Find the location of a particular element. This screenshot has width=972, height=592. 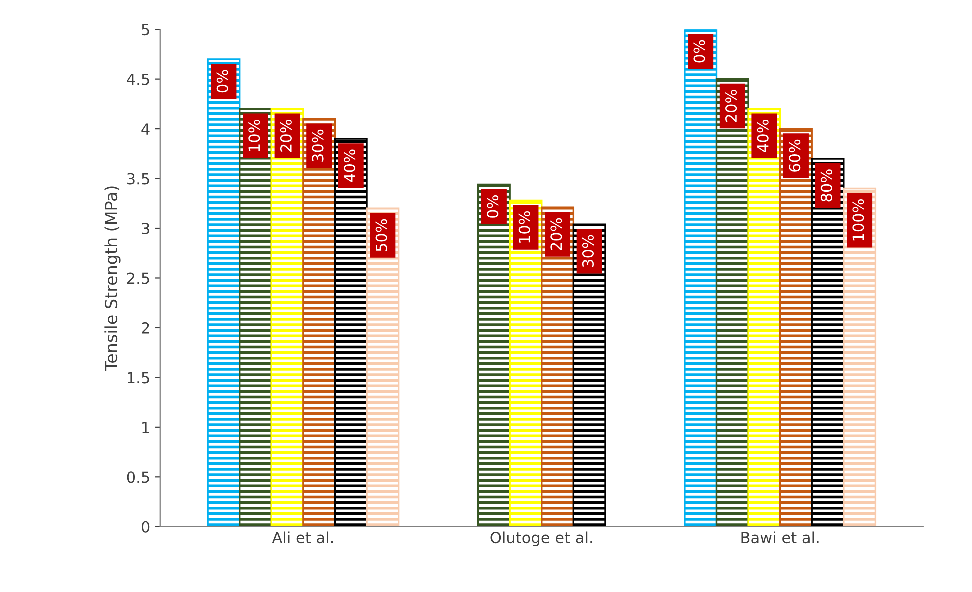

y-tick-label: 3.5 is located at coordinates (139, 179).